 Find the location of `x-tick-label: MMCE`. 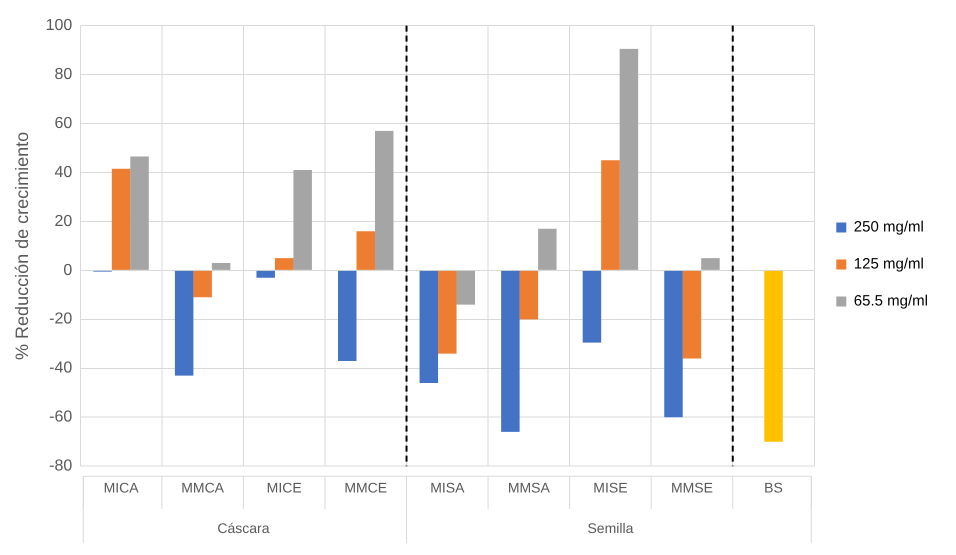

x-tick-label: MMCE is located at coordinates (366, 487).